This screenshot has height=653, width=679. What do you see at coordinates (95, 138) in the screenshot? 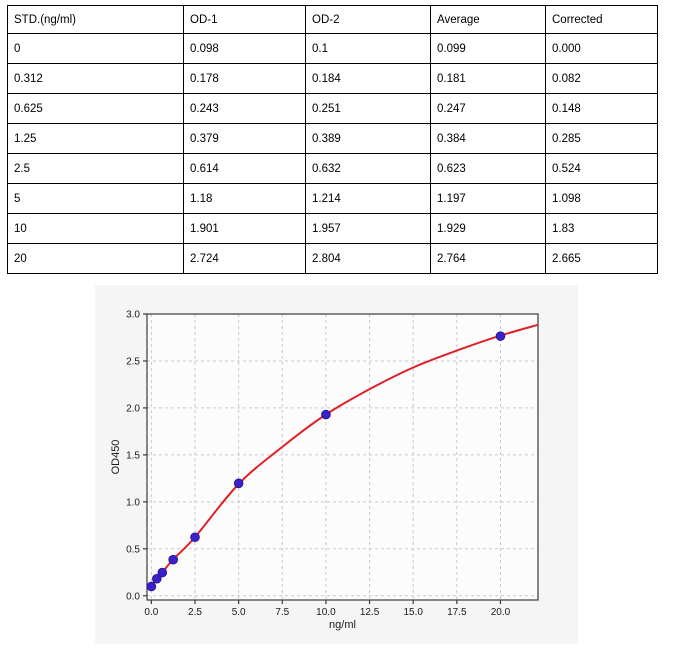
I see `table-cell: 1.25` at bounding box center [95, 138].